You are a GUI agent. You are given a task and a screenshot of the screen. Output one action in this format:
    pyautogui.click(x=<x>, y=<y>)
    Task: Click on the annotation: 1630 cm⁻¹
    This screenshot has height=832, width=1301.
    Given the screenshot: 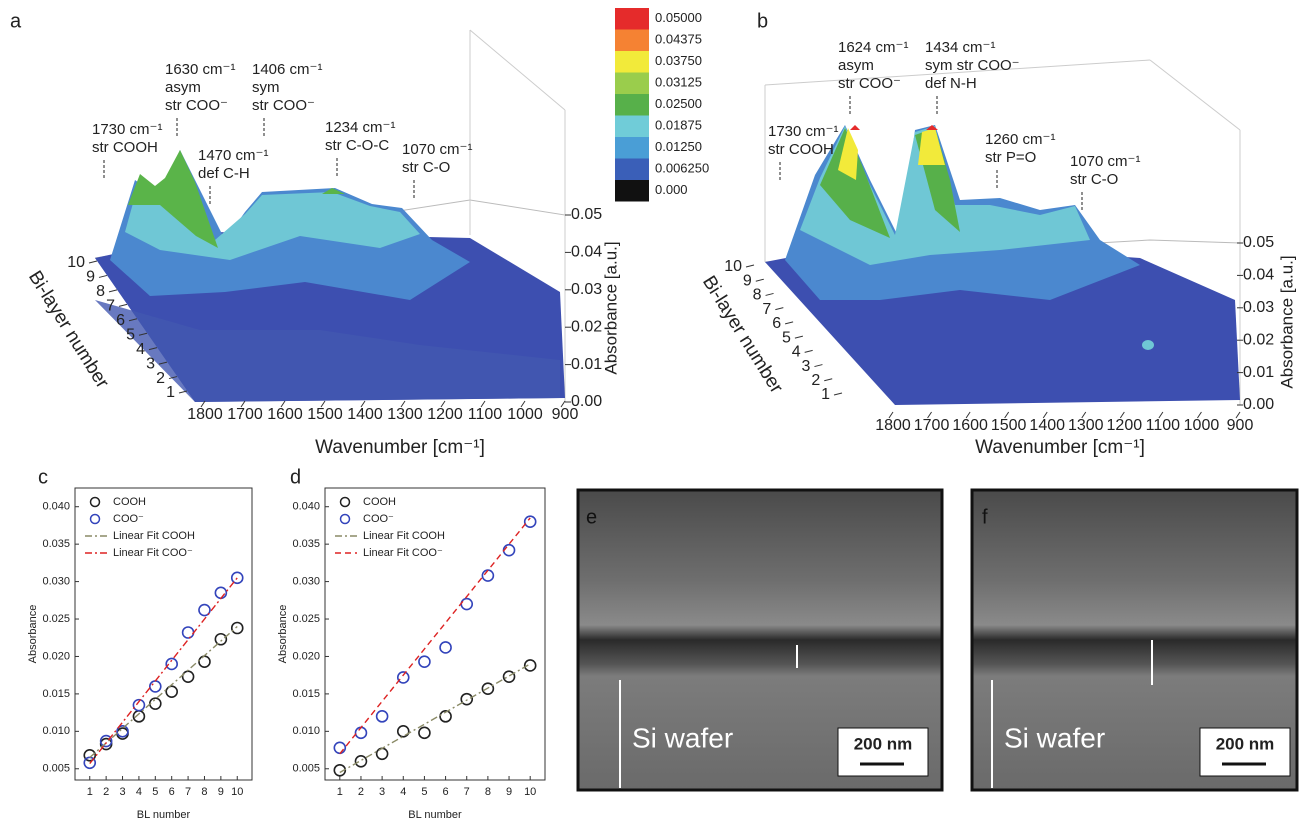 What is the action you would take?
    pyautogui.click(x=200, y=69)
    